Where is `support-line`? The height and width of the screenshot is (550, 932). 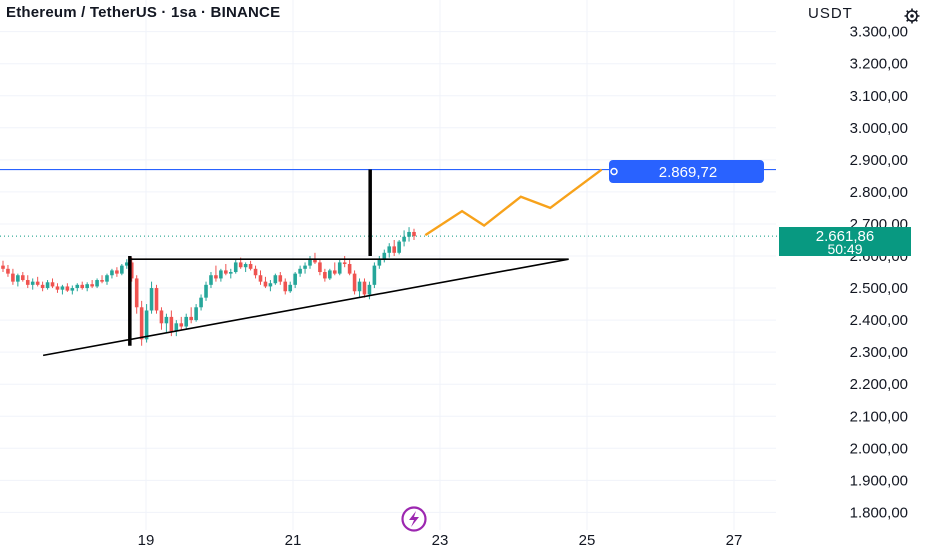
support-line is located at coordinates (305, 307).